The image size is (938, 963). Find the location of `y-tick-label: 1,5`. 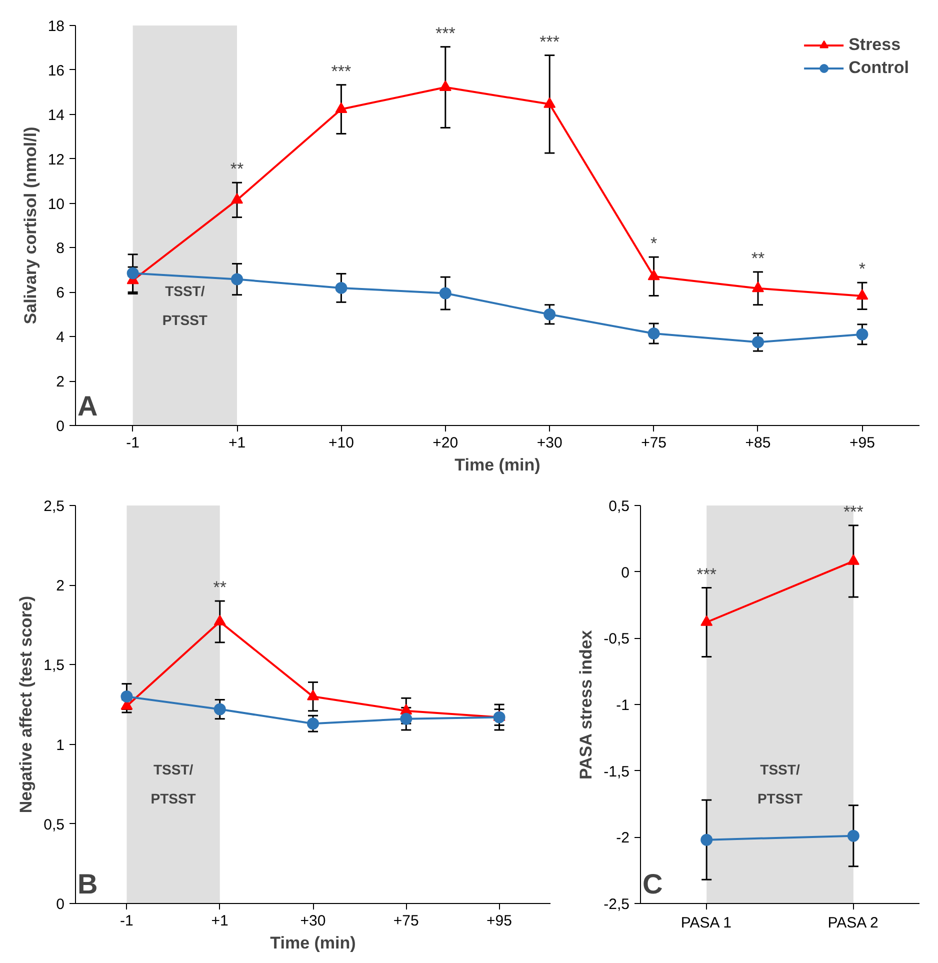

y-tick-label: 1,5 is located at coordinates (54, 665).